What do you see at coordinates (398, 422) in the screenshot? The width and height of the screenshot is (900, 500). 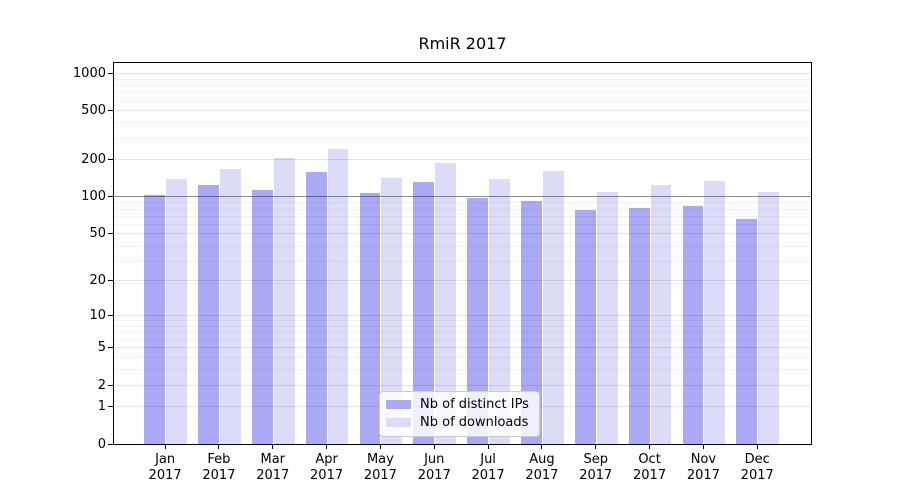 I see `legend-swatch-downloads` at bounding box center [398, 422].